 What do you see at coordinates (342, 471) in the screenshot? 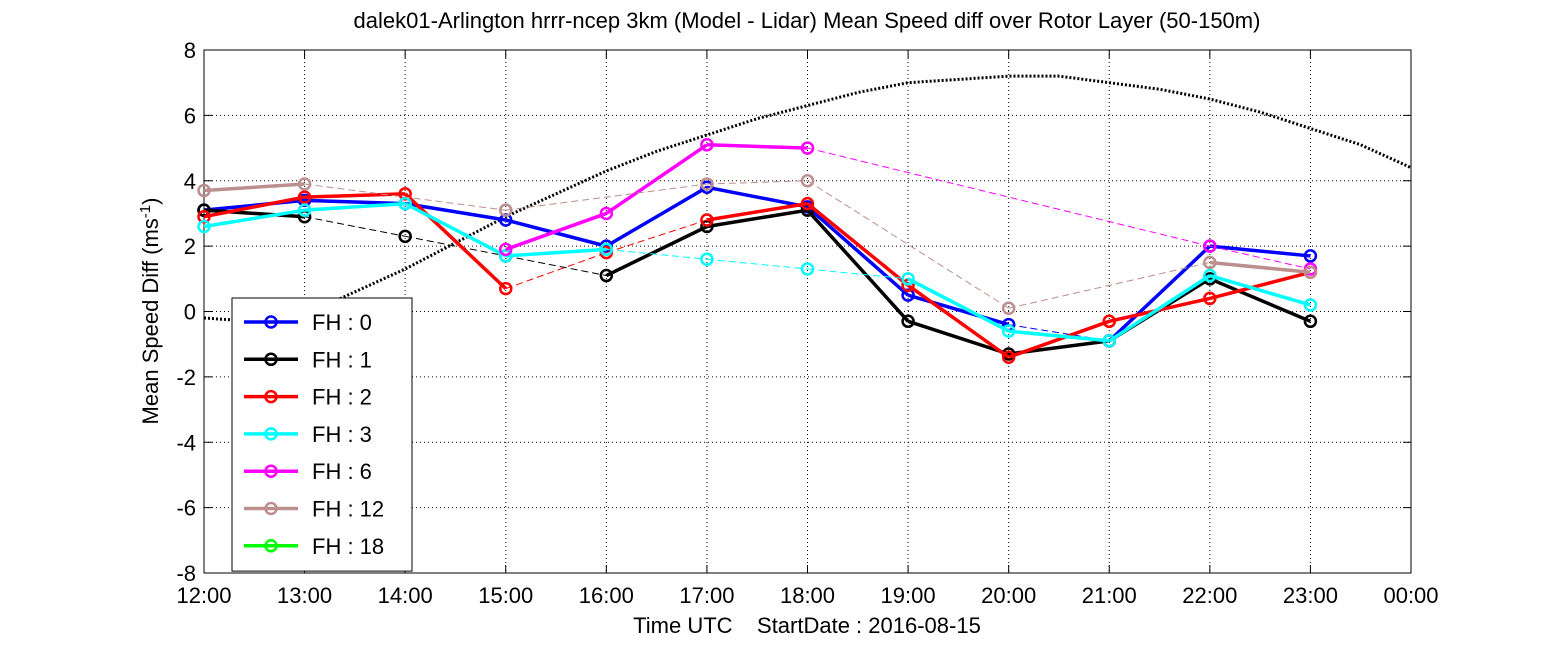
I see `legend-label: FH : 6` at bounding box center [342, 471].